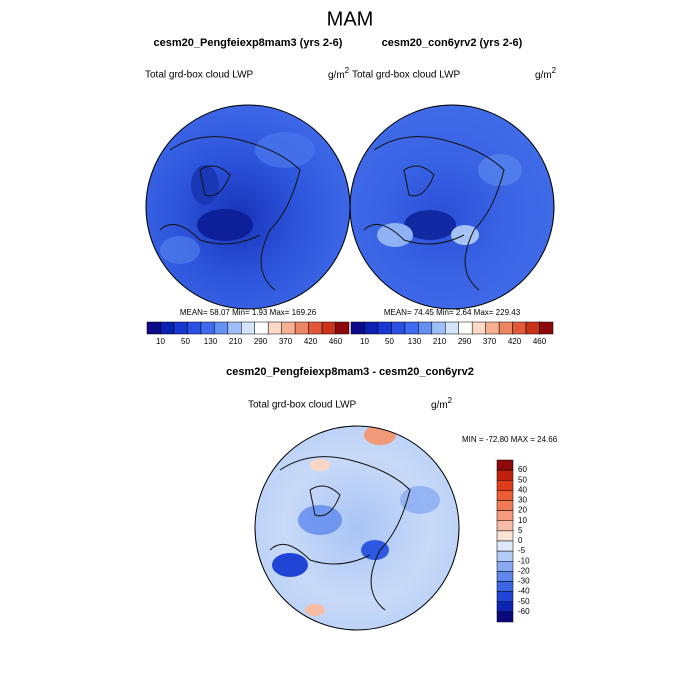 The height and width of the screenshot is (700, 700). What do you see at coordinates (524, 581) in the screenshot?
I see `colorbar-label: -30` at bounding box center [524, 581].